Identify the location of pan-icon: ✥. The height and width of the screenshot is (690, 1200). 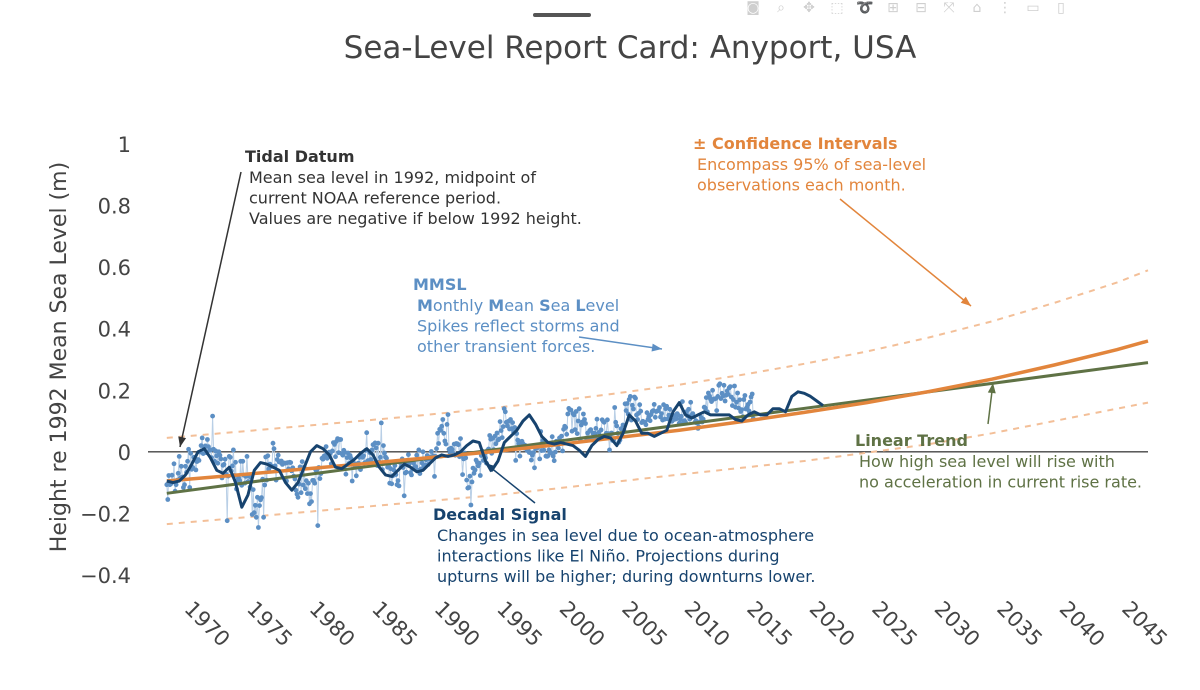
(809, 8).